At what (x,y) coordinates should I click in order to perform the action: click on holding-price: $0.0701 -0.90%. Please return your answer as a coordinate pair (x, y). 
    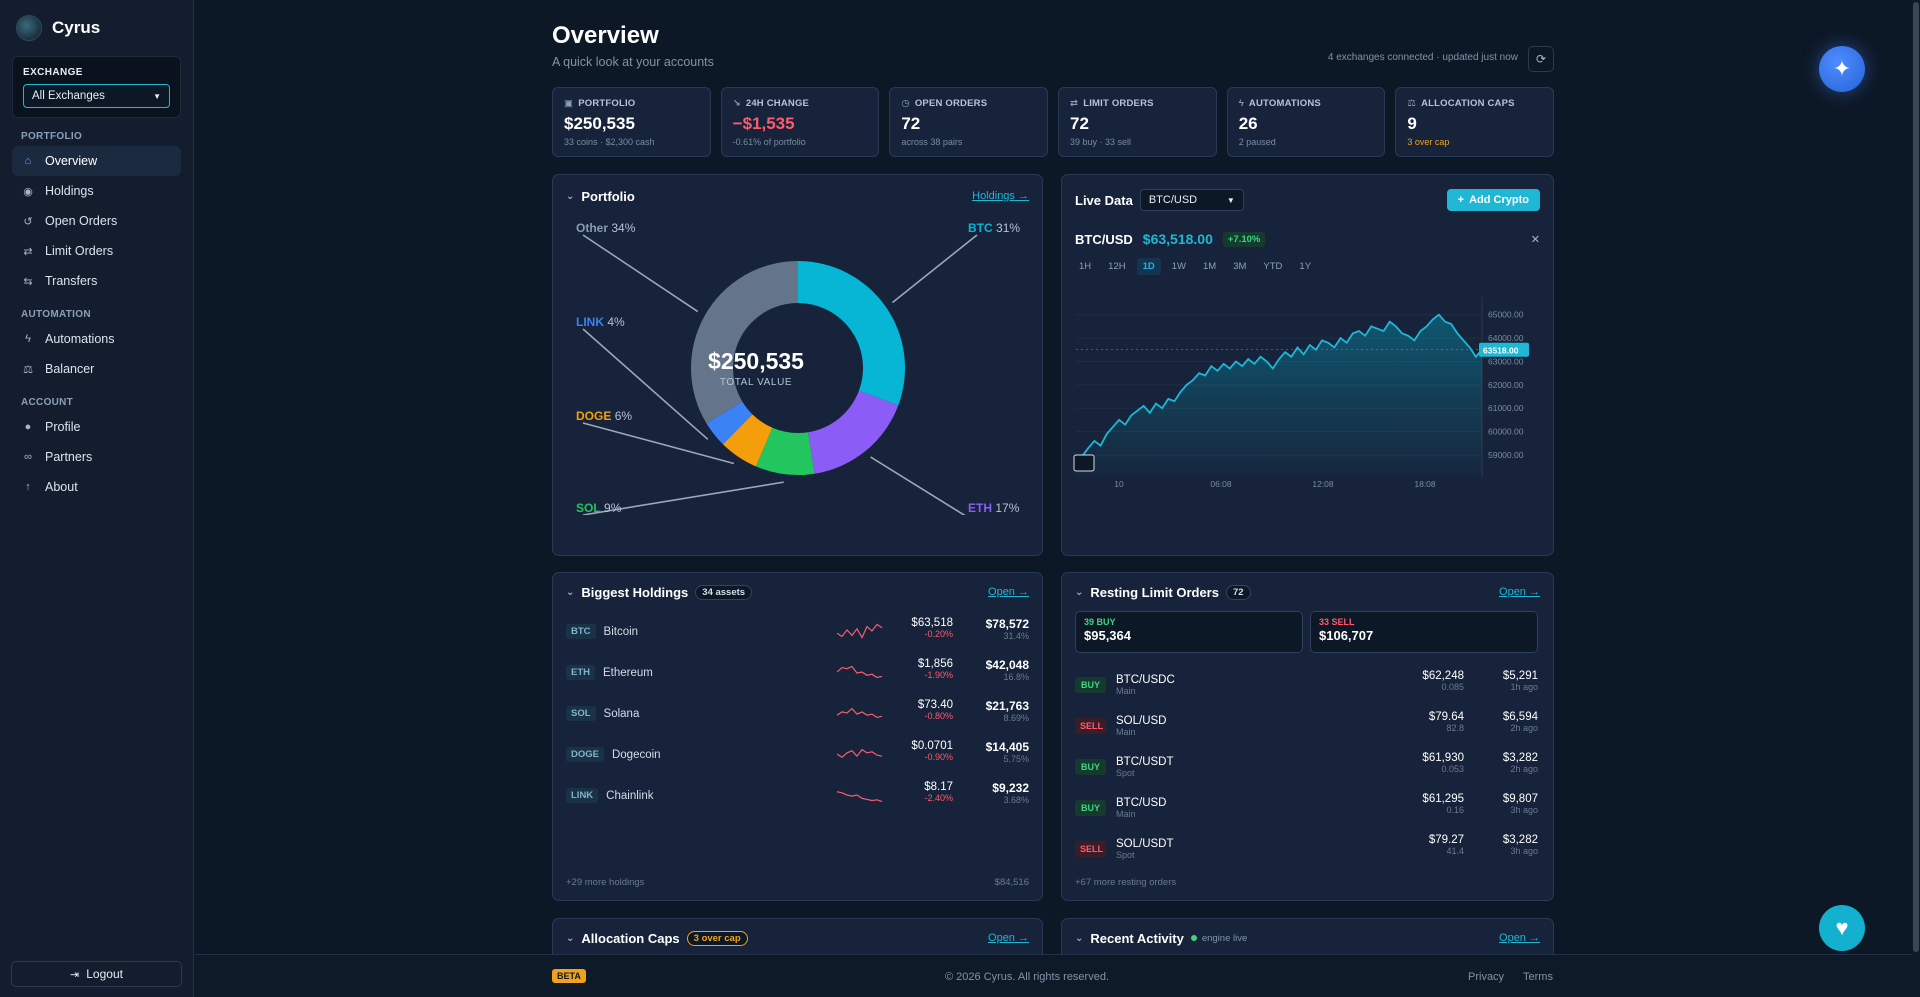
    Looking at the image, I should click on (920, 751).